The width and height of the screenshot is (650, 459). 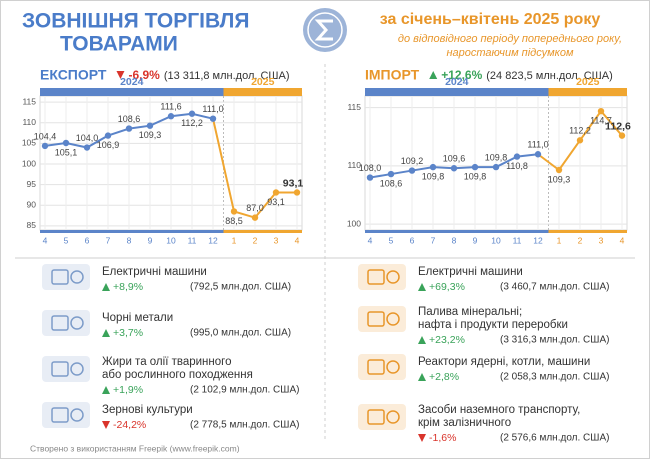 What do you see at coordinates (213, 240) in the screenshot?
I see `x-tick-label: 12` at bounding box center [213, 240].